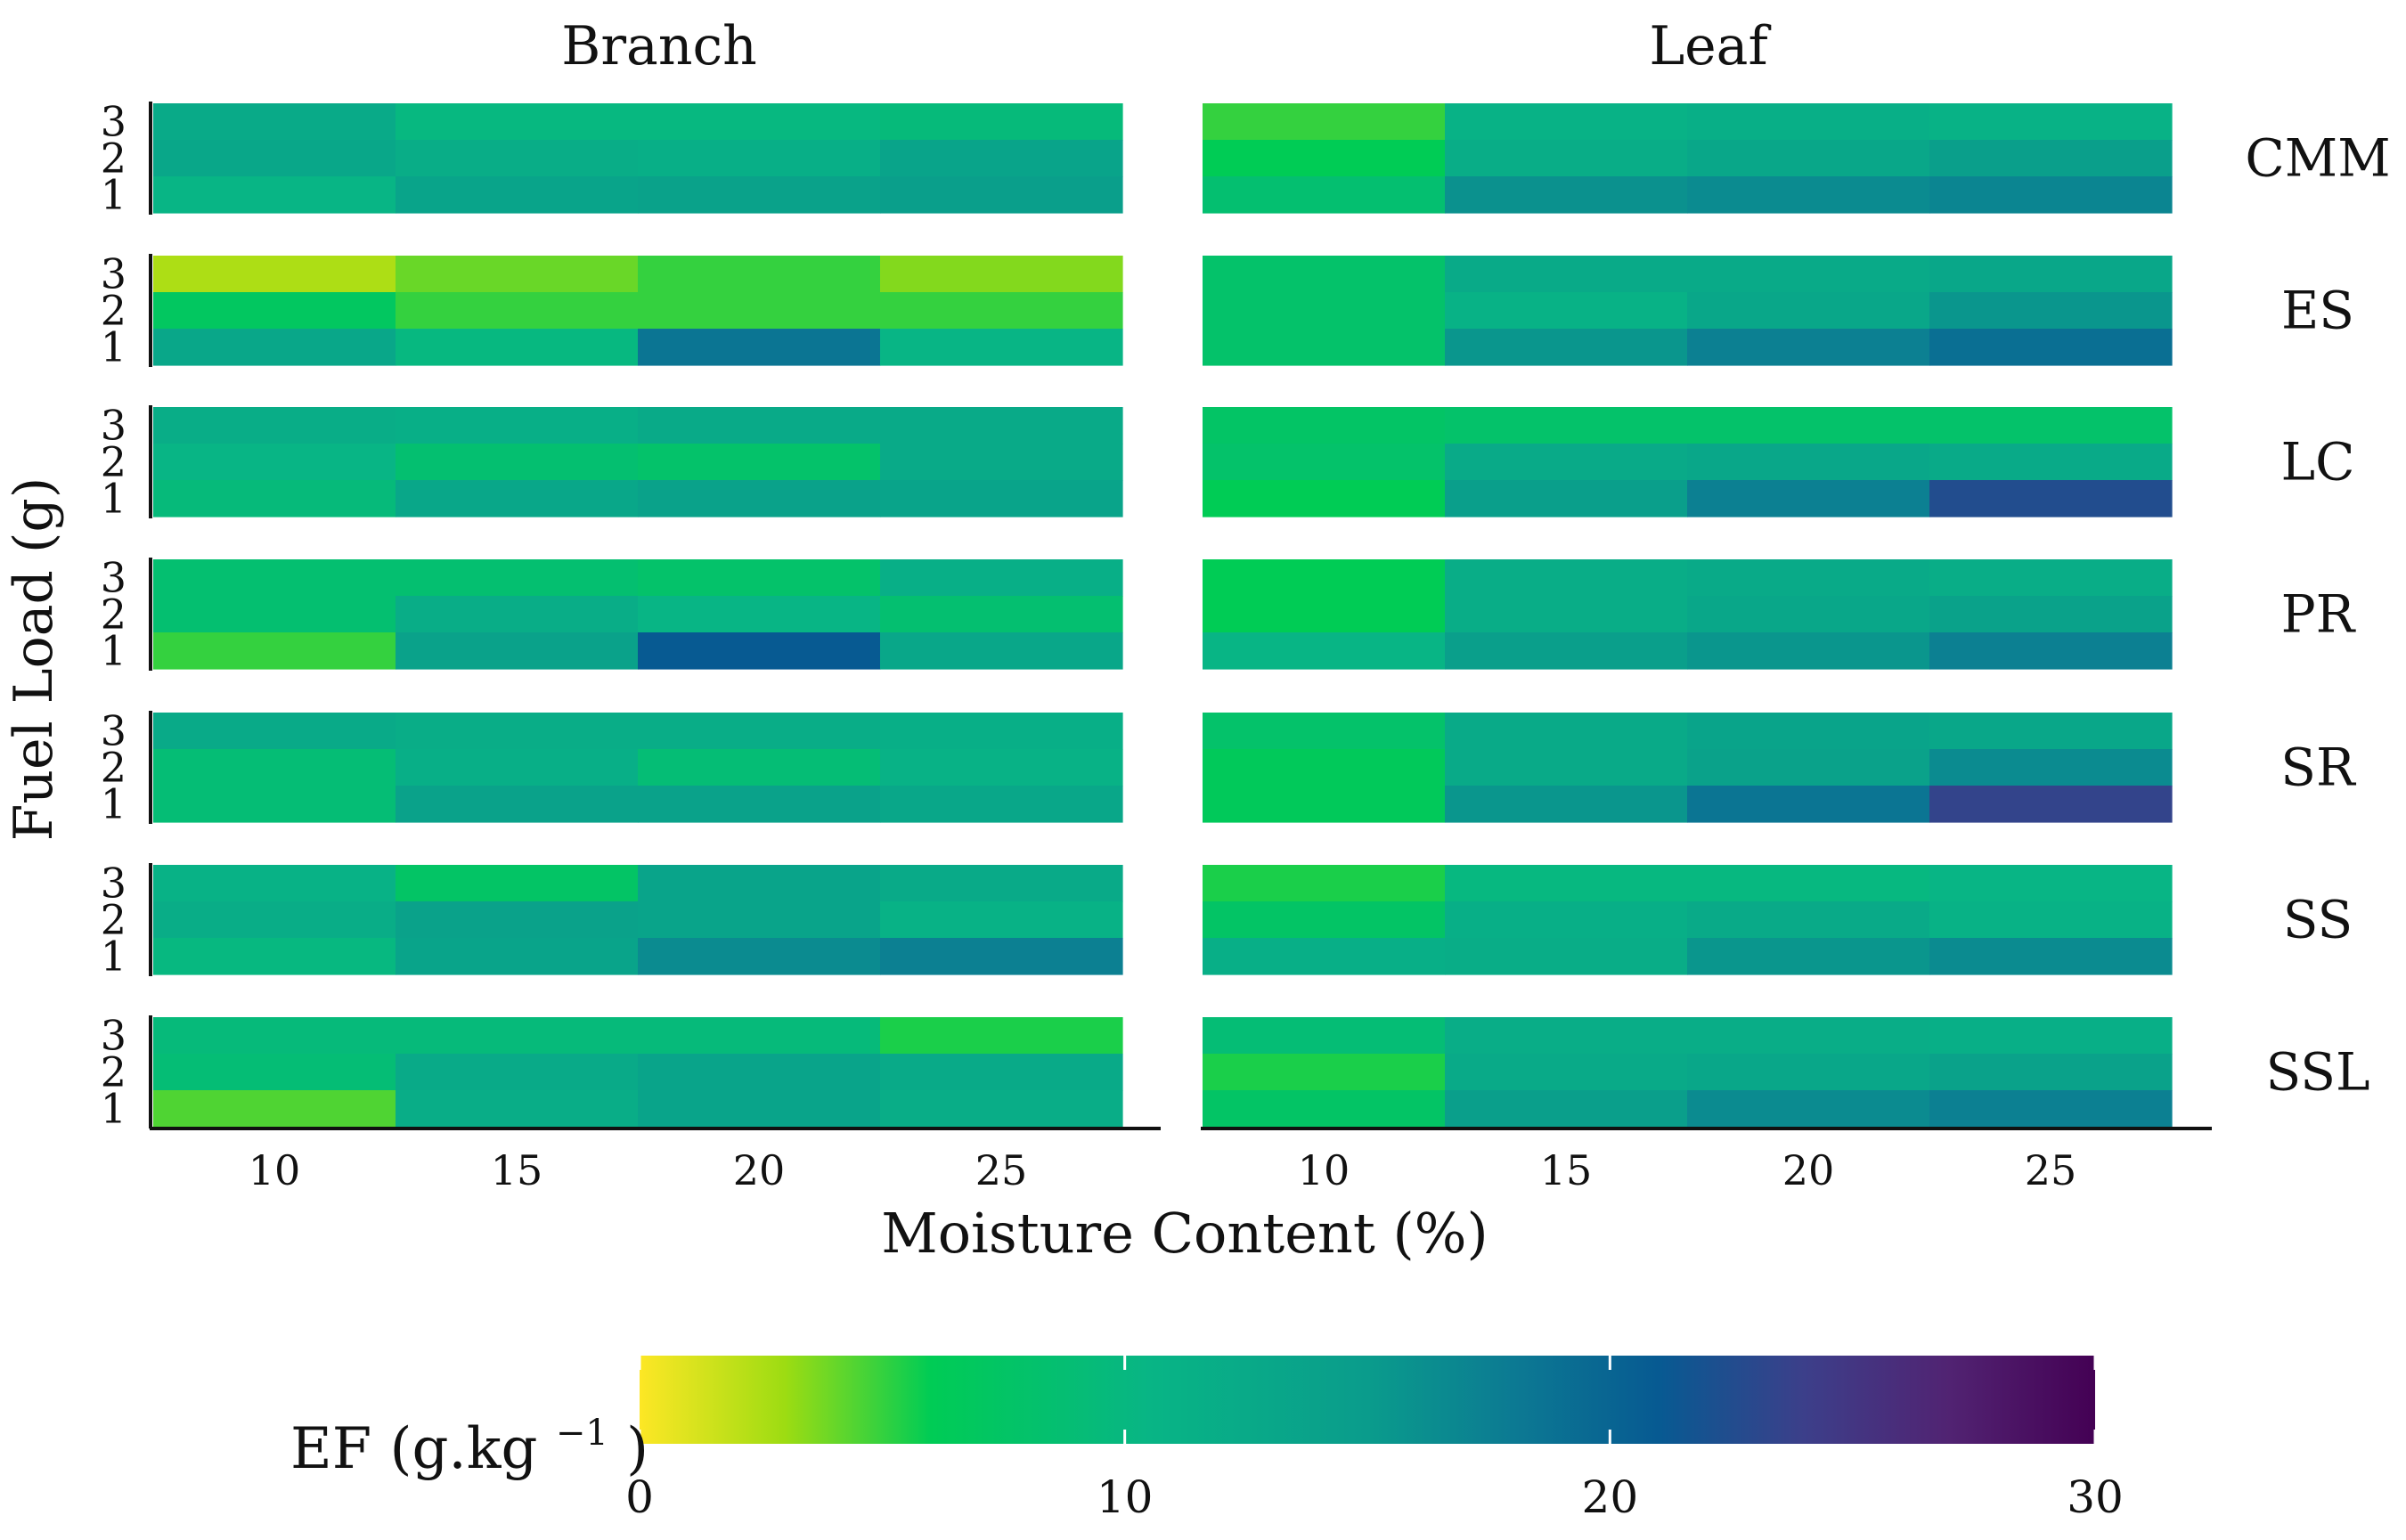 The width and height of the screenshot is (2406, 1540). What do you see at coordinates (2051, 1170) in the screenshot?
I see `x-tick-label: 25` at bounding box center [2051, 1170].